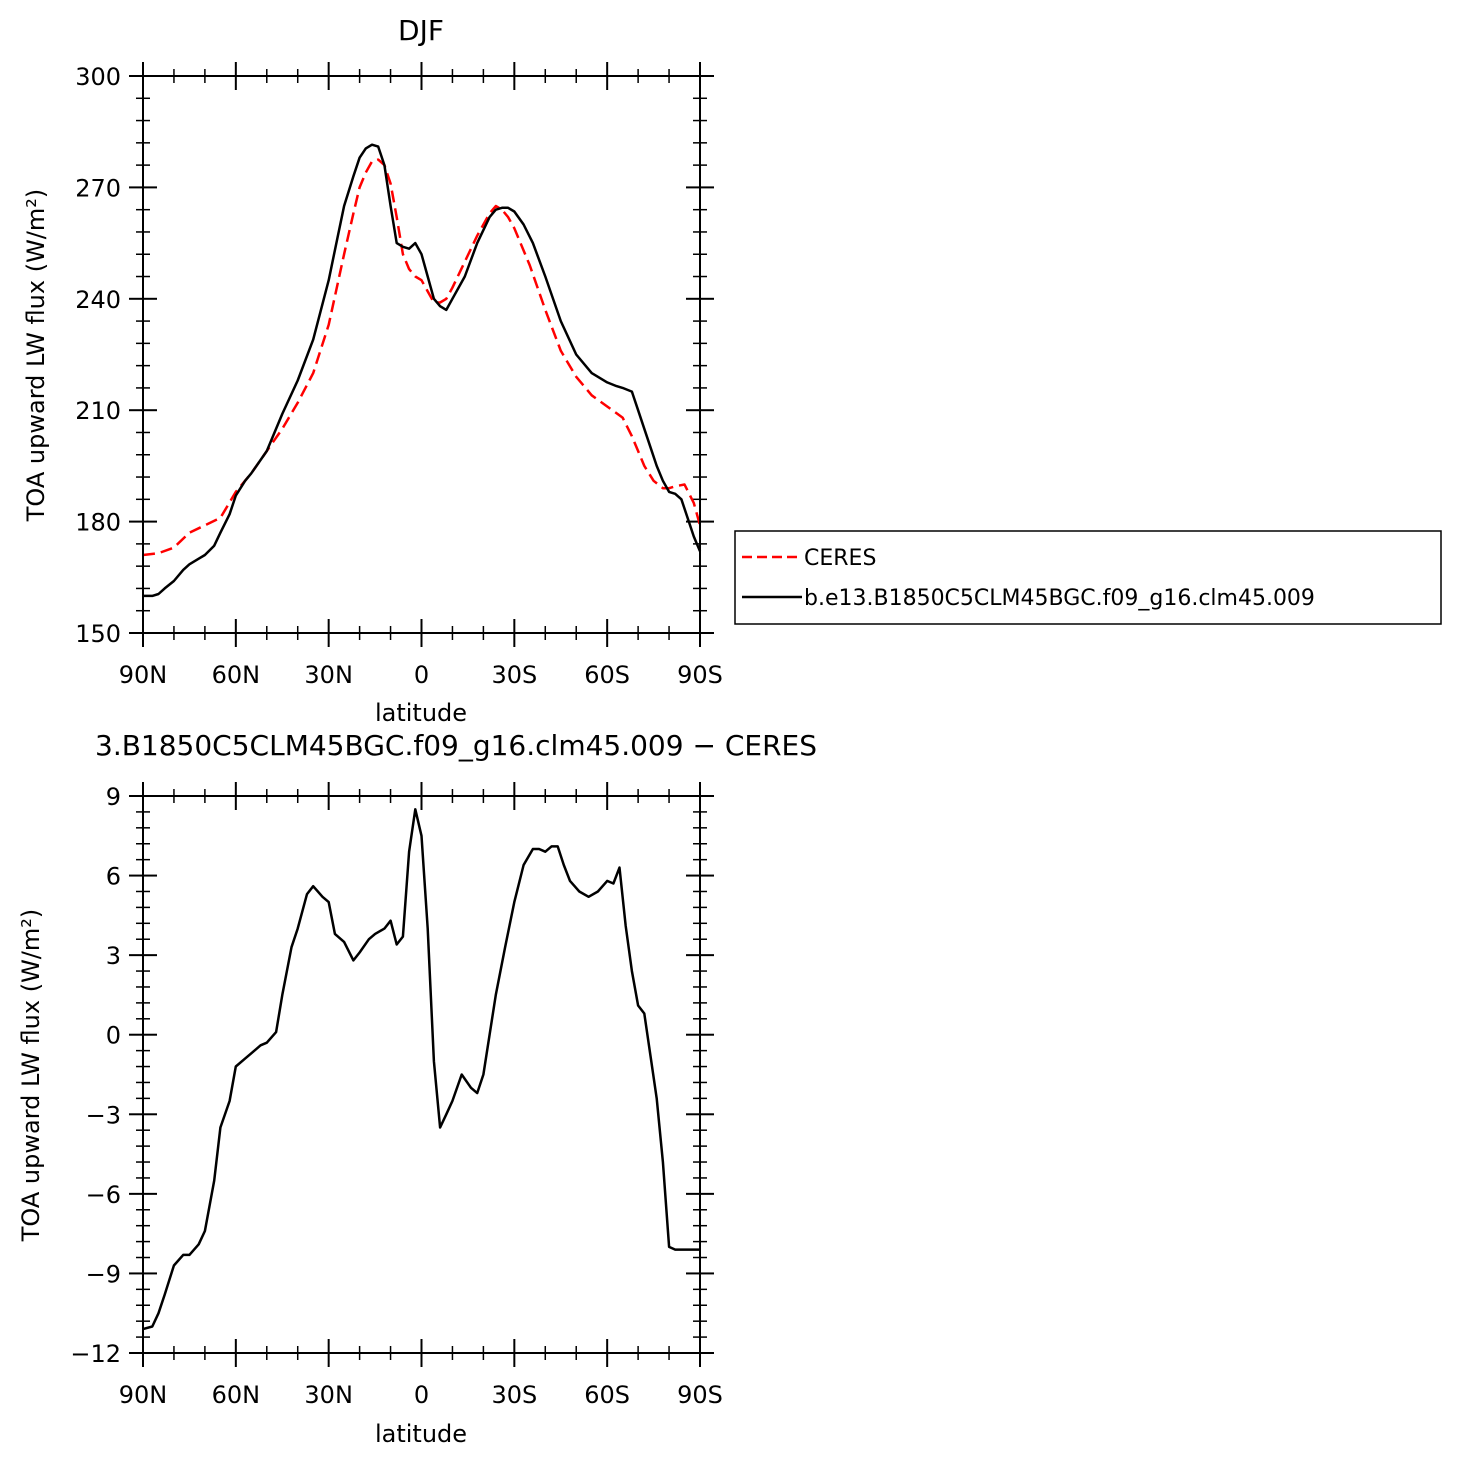 The width and height of the screenshot is (1460, 1458). What do you see at coordinates (113, 1036) in the screenshot?
I see `bot-y-tick-label: 0` at bounding box center [113, 1036].